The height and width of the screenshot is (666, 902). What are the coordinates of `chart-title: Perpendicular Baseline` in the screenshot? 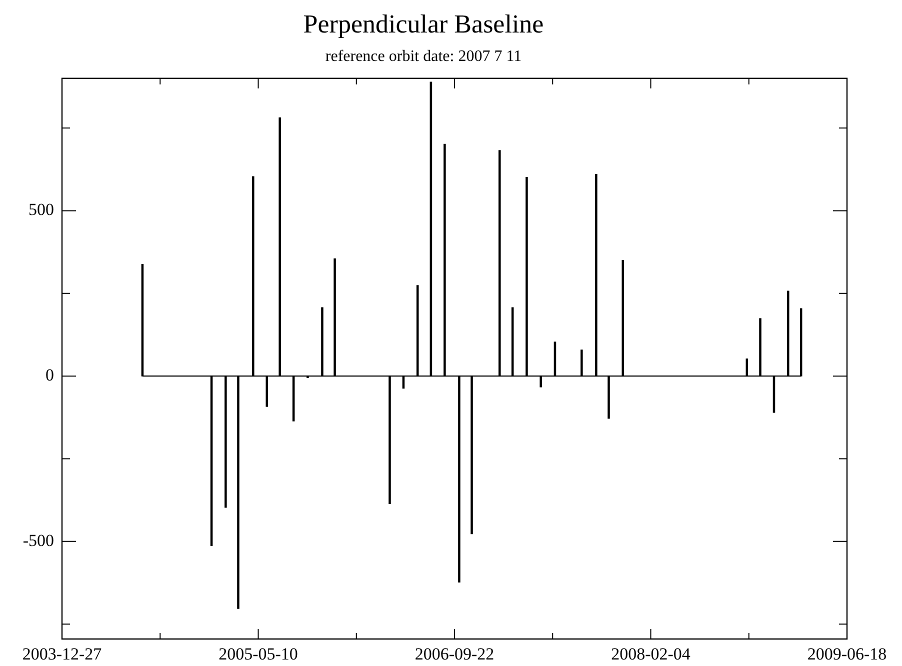 It's located at (423, 23).